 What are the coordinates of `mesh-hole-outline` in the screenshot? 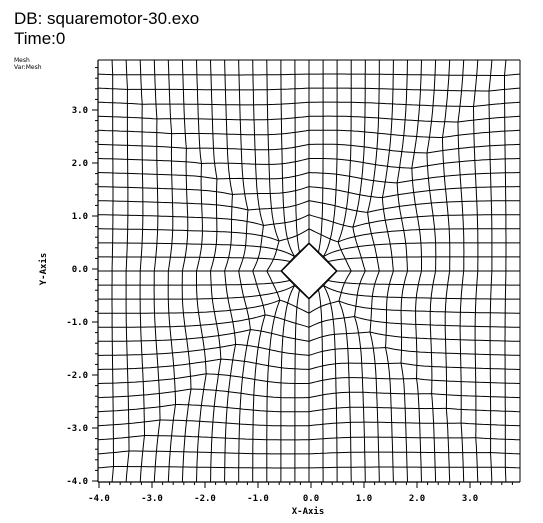 It's located at (309, 271).